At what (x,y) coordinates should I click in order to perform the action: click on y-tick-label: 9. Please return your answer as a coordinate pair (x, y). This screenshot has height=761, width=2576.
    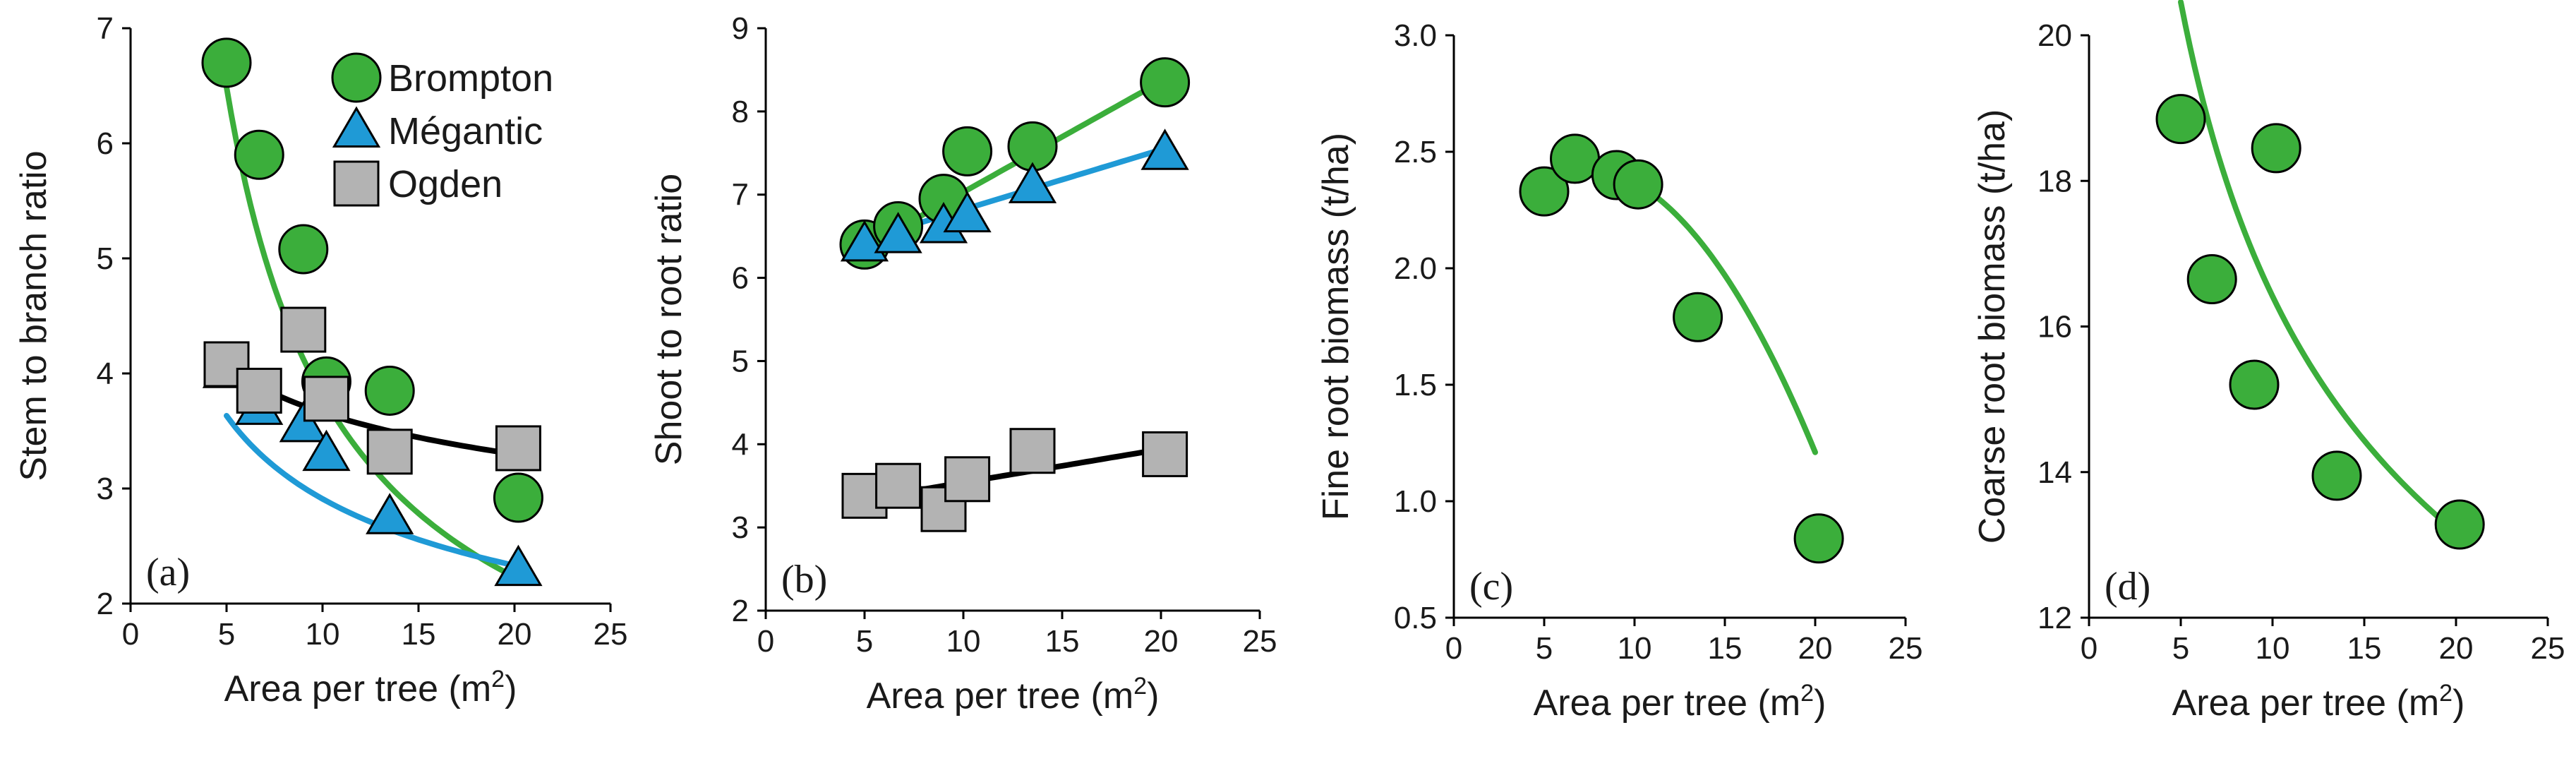
    Looking at the image, I should click on (740, 29).